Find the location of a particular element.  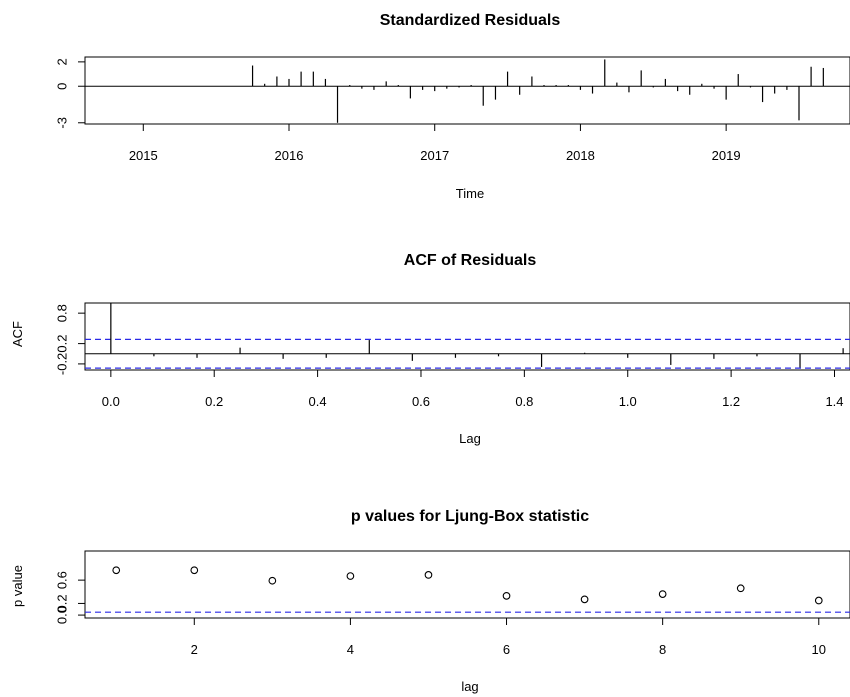

acf-ylabel: ACF is located at coordinates (17, 334).